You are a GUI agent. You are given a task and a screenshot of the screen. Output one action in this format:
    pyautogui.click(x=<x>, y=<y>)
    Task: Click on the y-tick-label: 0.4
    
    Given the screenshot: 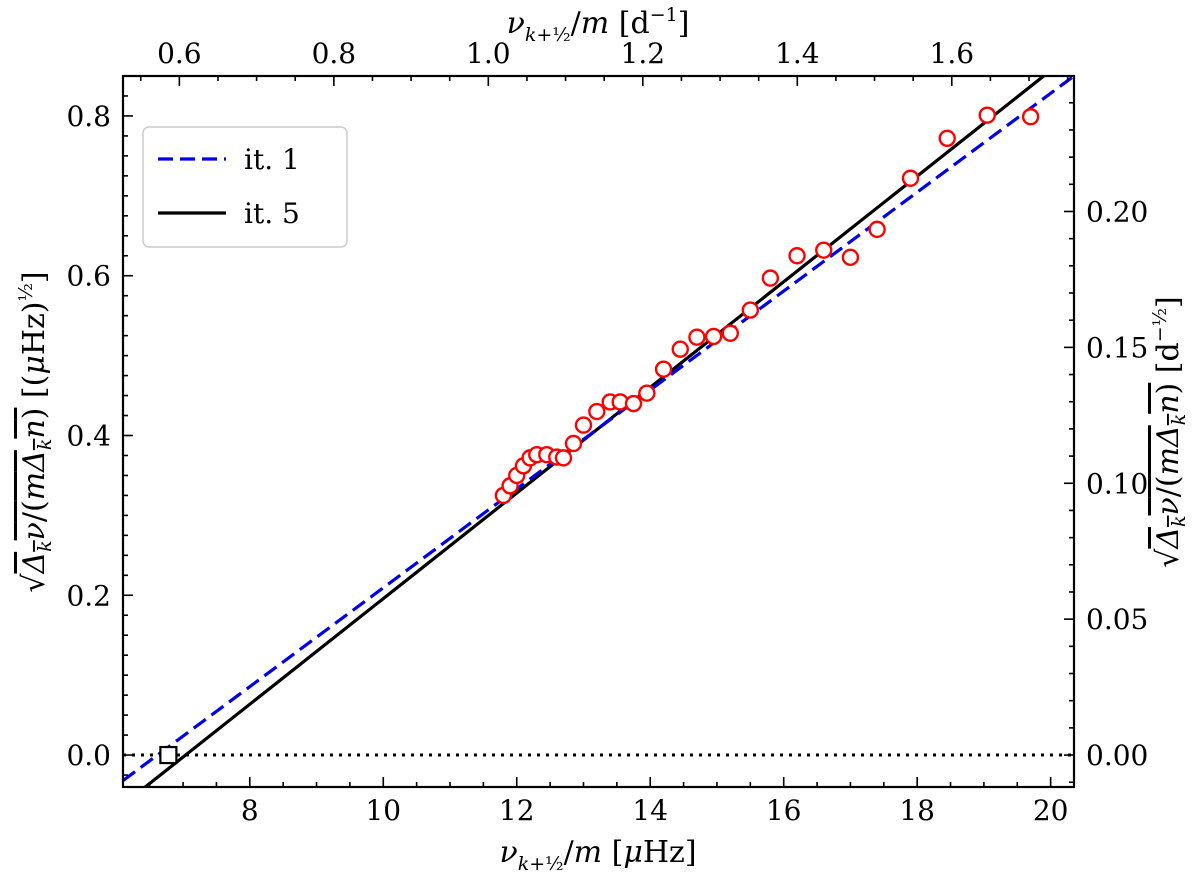 What is the action you would take?
    pyautogui.click(x=88, y=435)
    